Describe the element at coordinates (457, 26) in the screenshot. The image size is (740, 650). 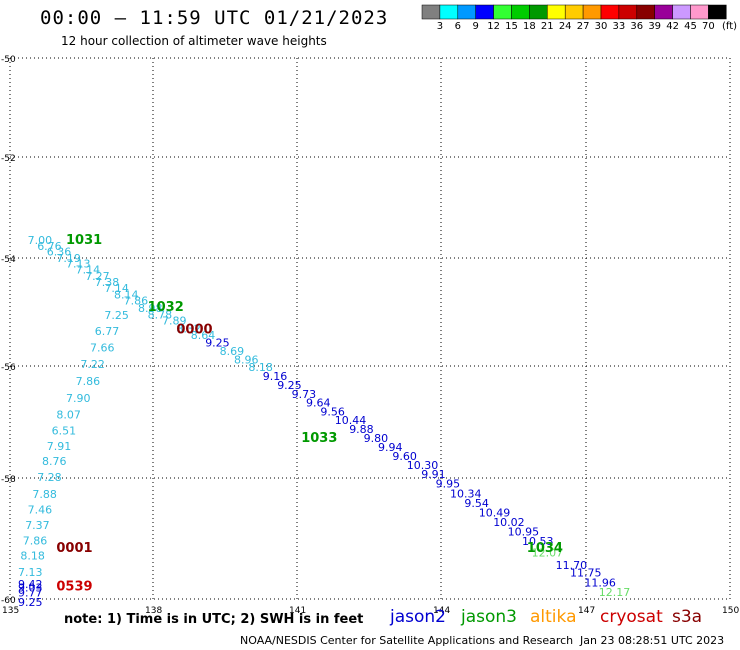
I see `colorbar-tick-label: 6` at that location.